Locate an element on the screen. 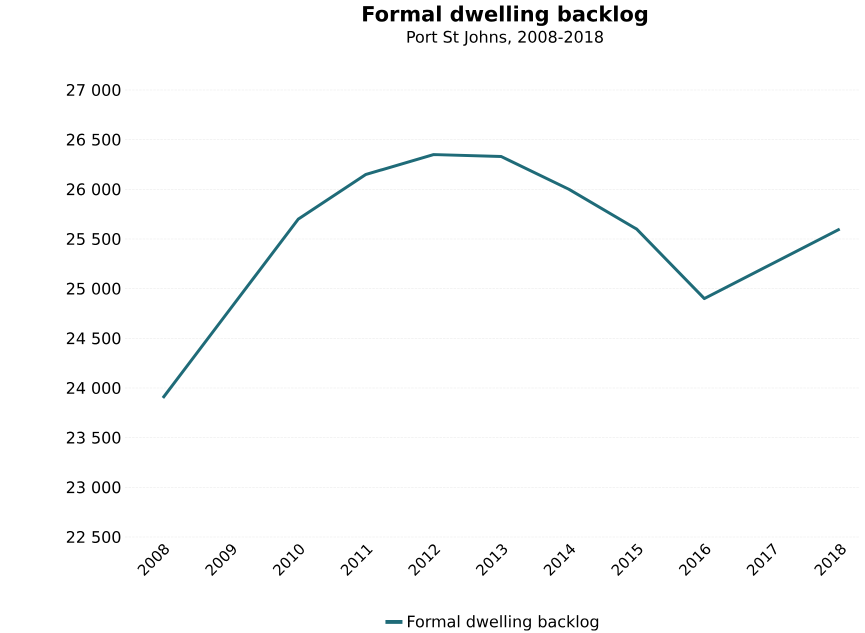 The image size is (865, 633). chart-subtitle: Port St Johns, 2008-2018 is located at coordinates (505, 38).